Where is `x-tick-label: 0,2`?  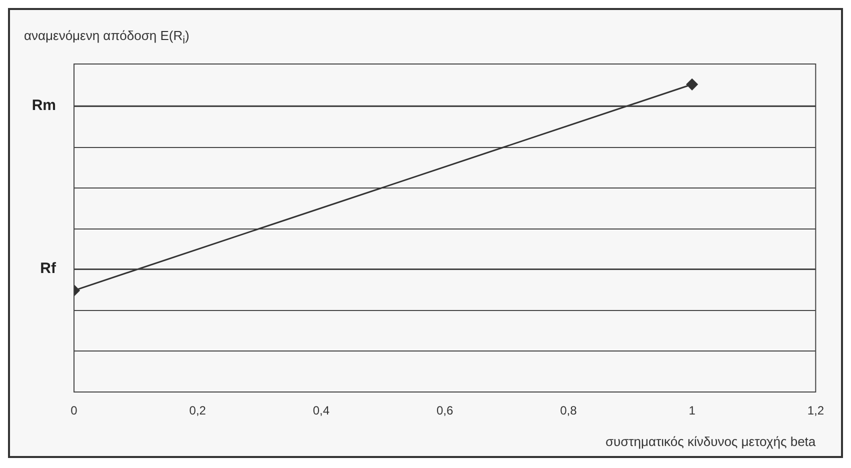
x-tick-label: 0,2 is located at coordinates (197, 411).